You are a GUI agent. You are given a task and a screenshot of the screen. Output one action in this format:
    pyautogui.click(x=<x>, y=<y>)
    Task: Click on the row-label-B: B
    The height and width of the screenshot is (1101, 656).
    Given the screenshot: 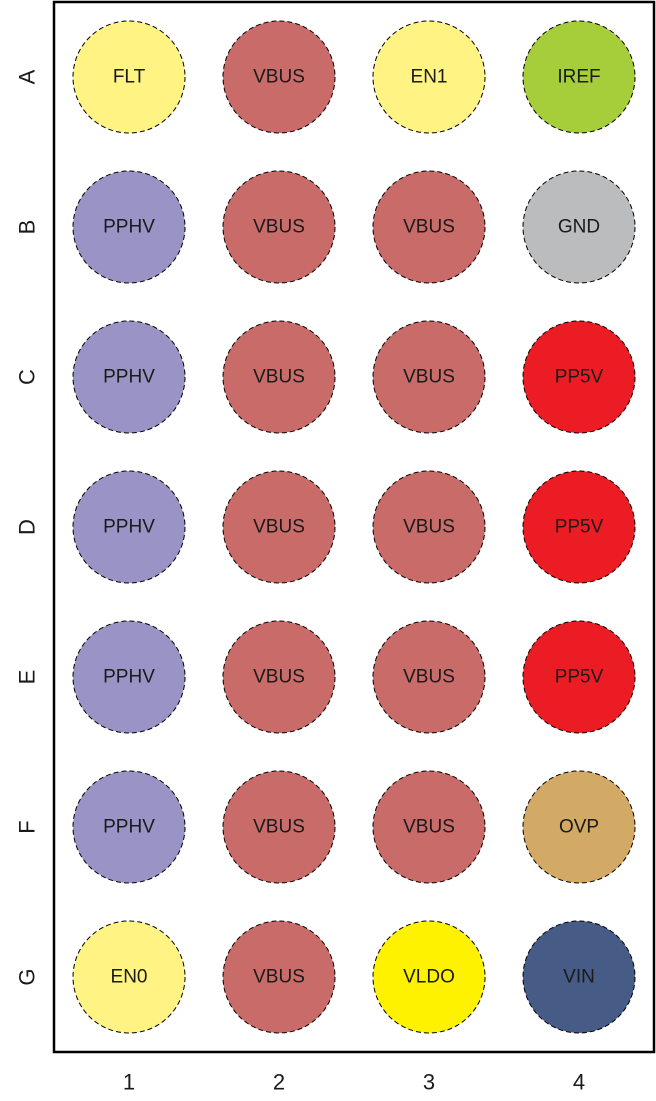 What is the action you would take?
    pyautogui.click(x=27, y=227)
    